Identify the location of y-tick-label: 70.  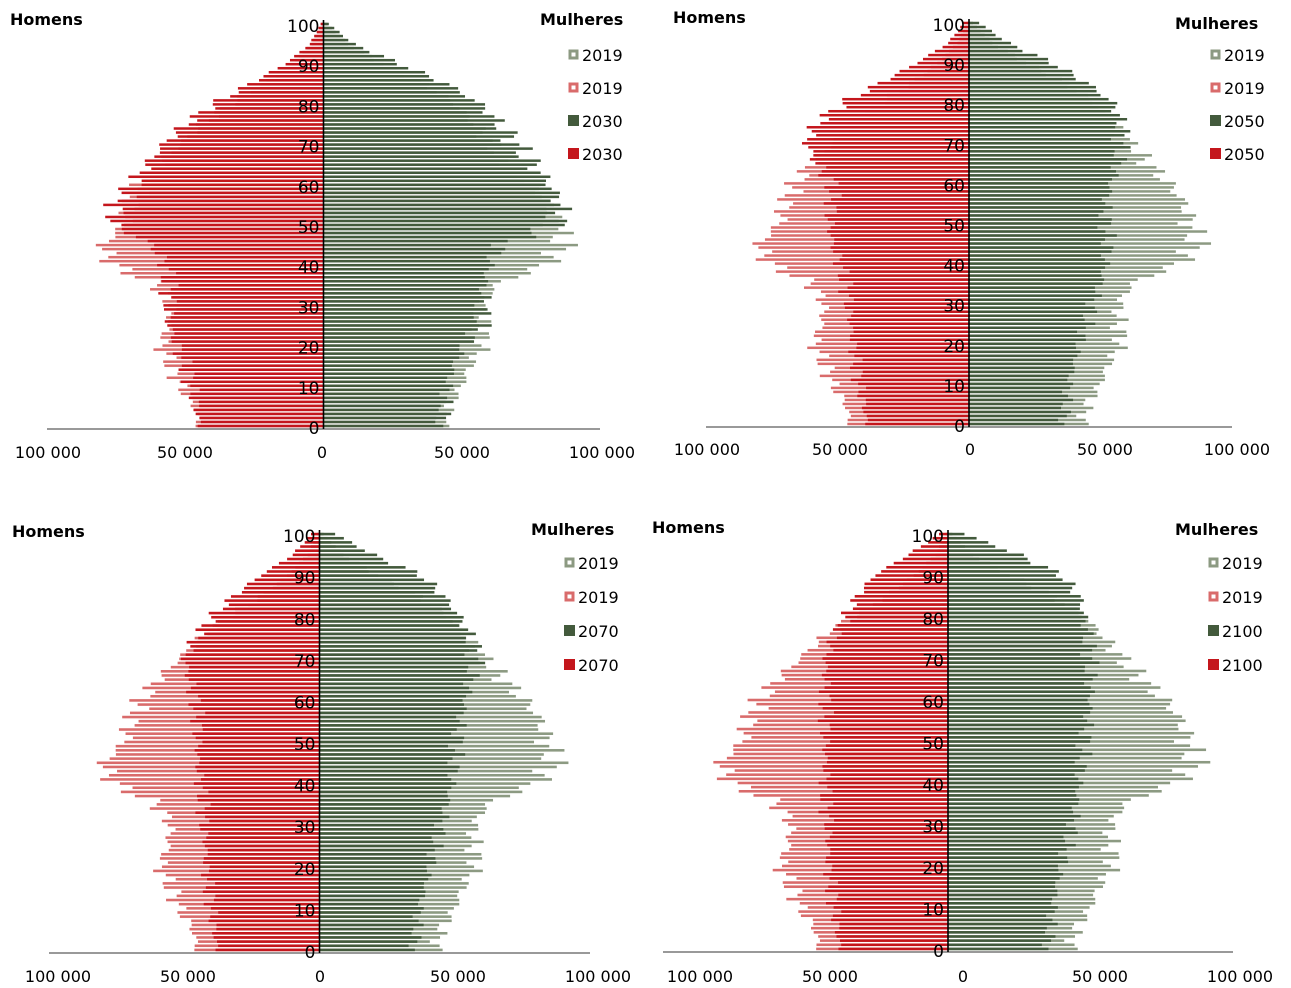
(305, 662).